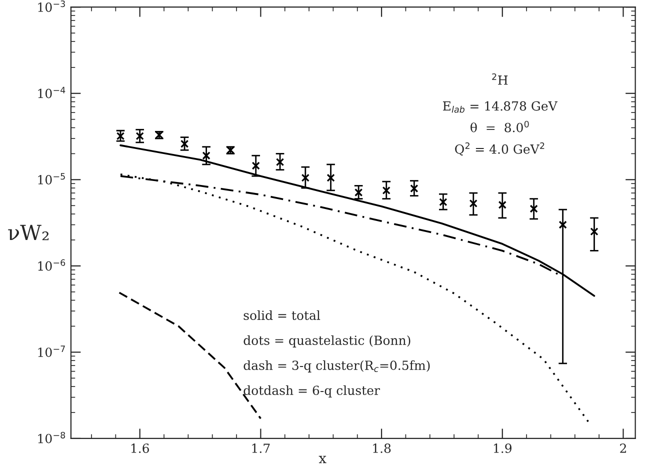 Image resolution: width=645 pixels, height=474 pixels. I want to click on annotation: E$_{lab}$ = 14.878 GeV, so click(500, 107).